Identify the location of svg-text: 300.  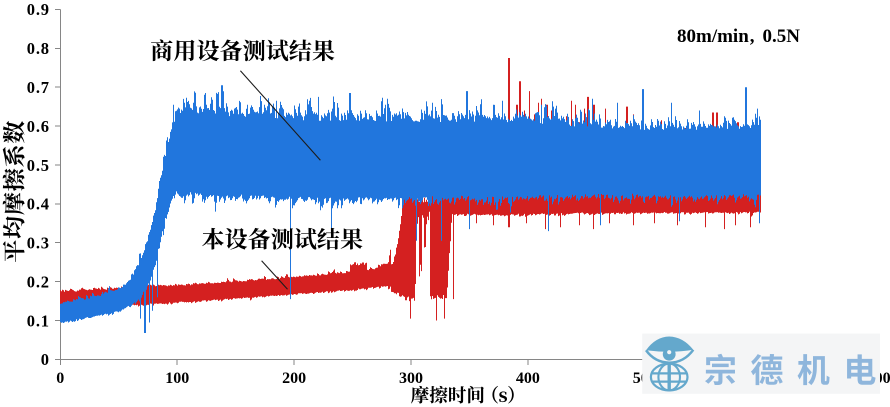
(411, 378).